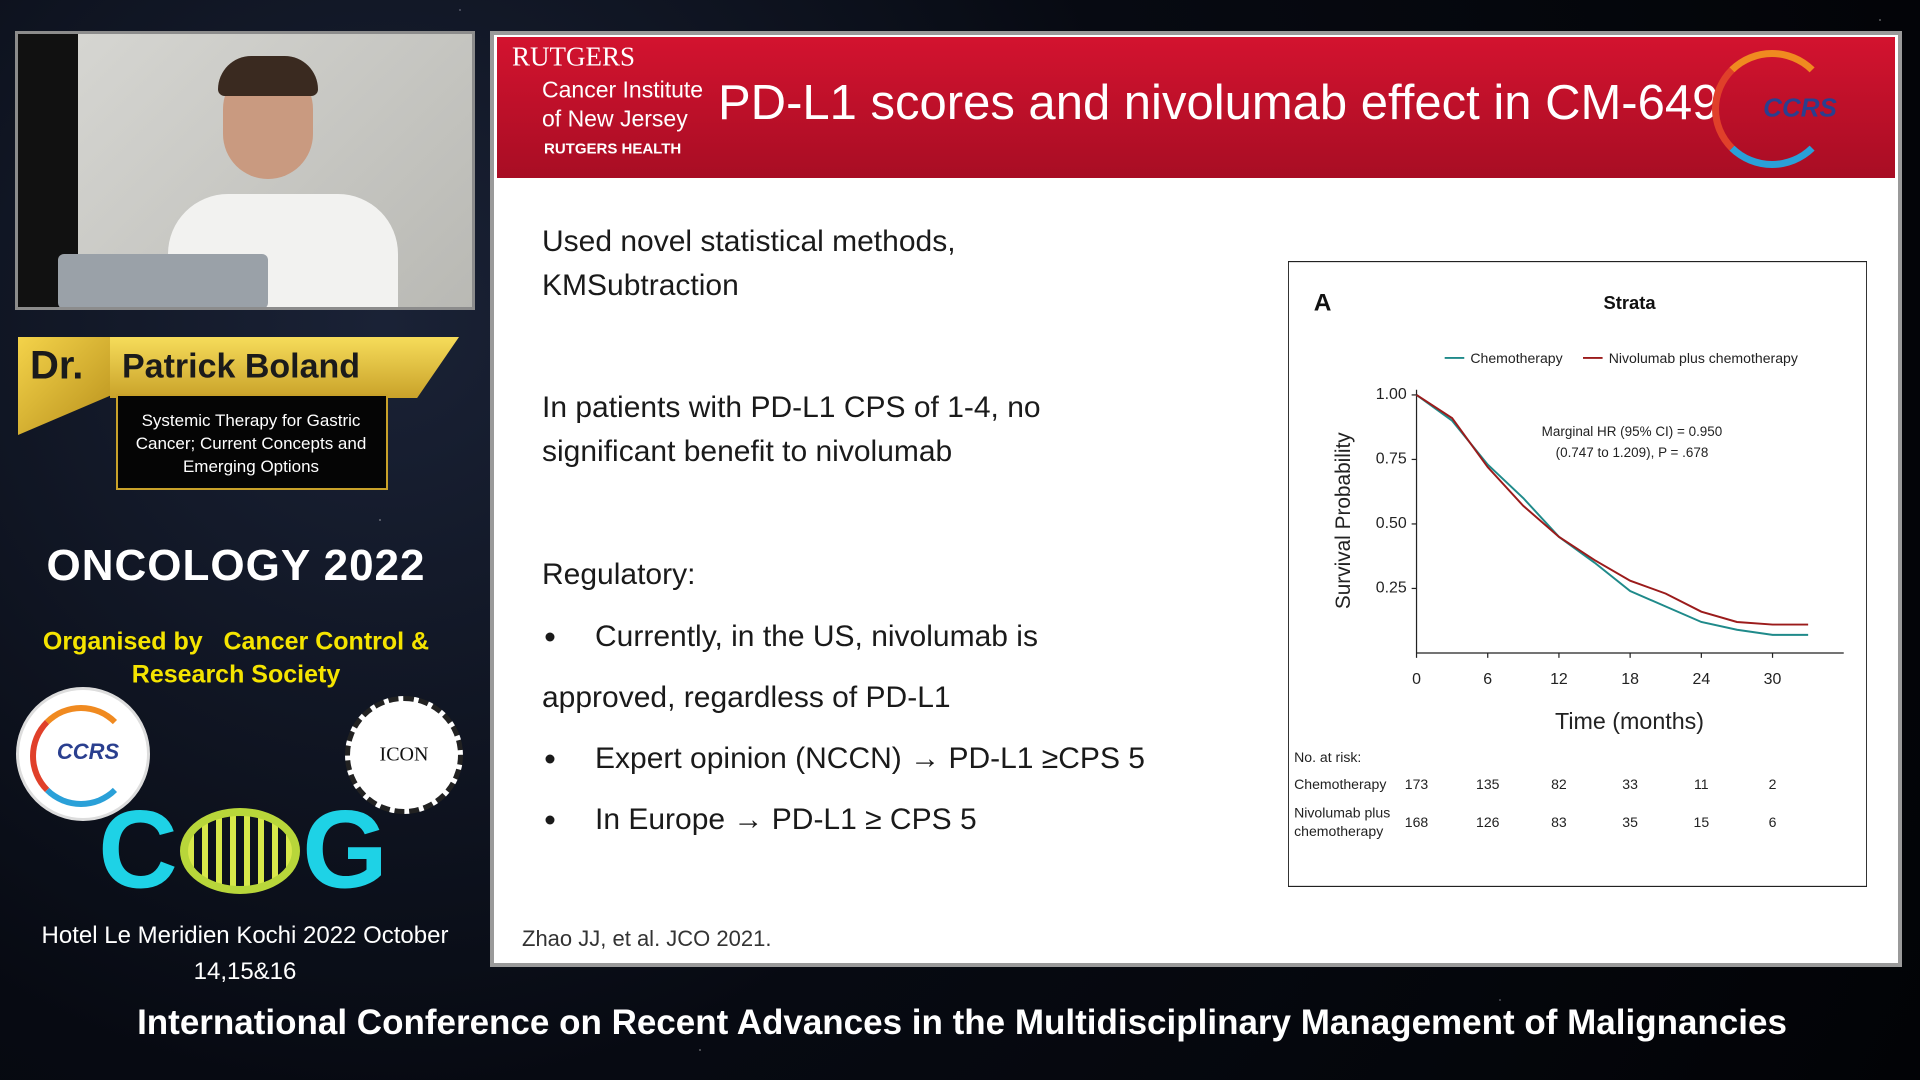  I want to click on y-tick-label: 0.75, so click(1391, 459).